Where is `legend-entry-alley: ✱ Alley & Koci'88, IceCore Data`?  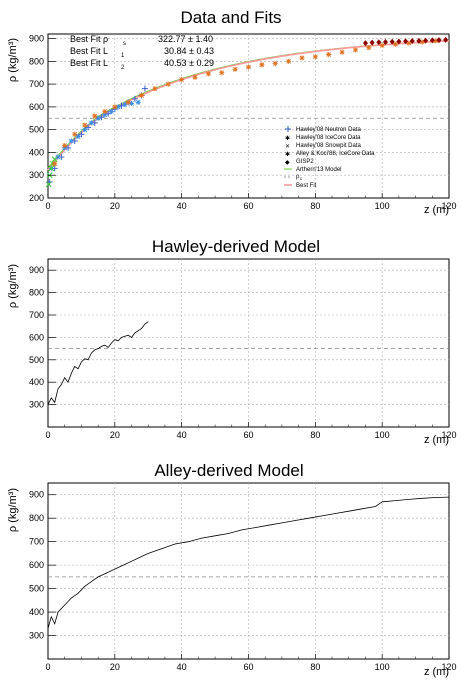 legend-entry-alley: ✱ Alley & Koci'88, IceCore Data is located at coordinates (330, 154).